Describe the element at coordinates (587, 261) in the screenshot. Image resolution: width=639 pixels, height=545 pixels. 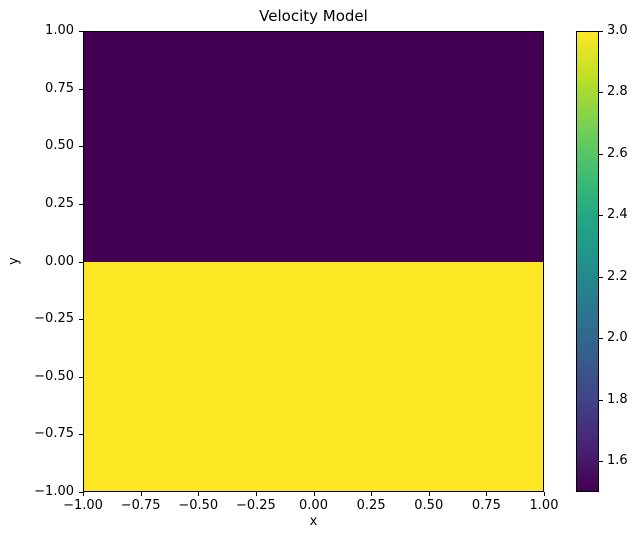
I see `colorbar` at that location.